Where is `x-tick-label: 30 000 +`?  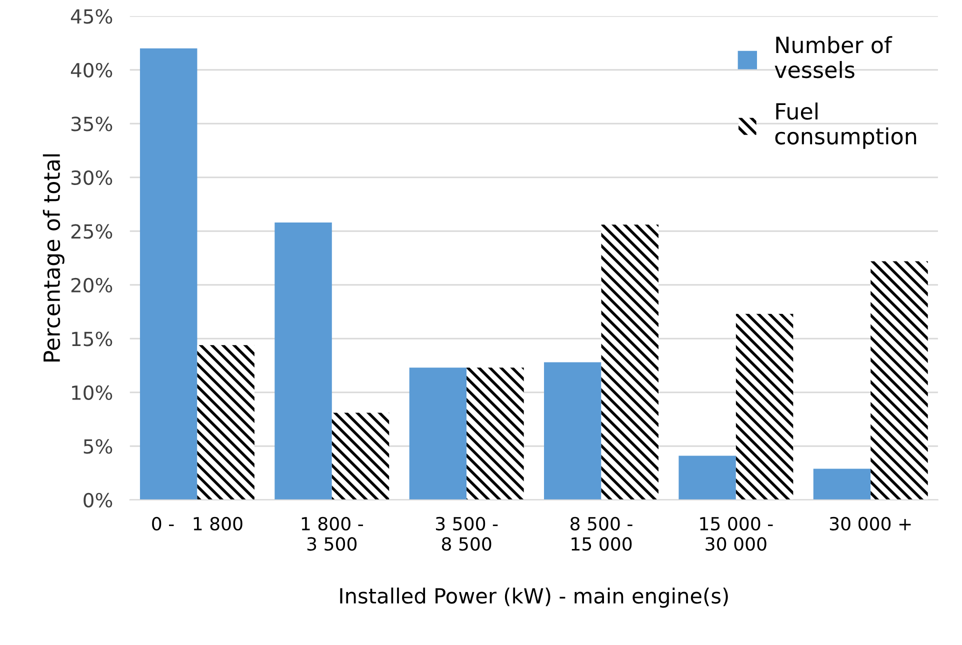 x-tick-label: 30 000 + is located at coordinates (870, 523).